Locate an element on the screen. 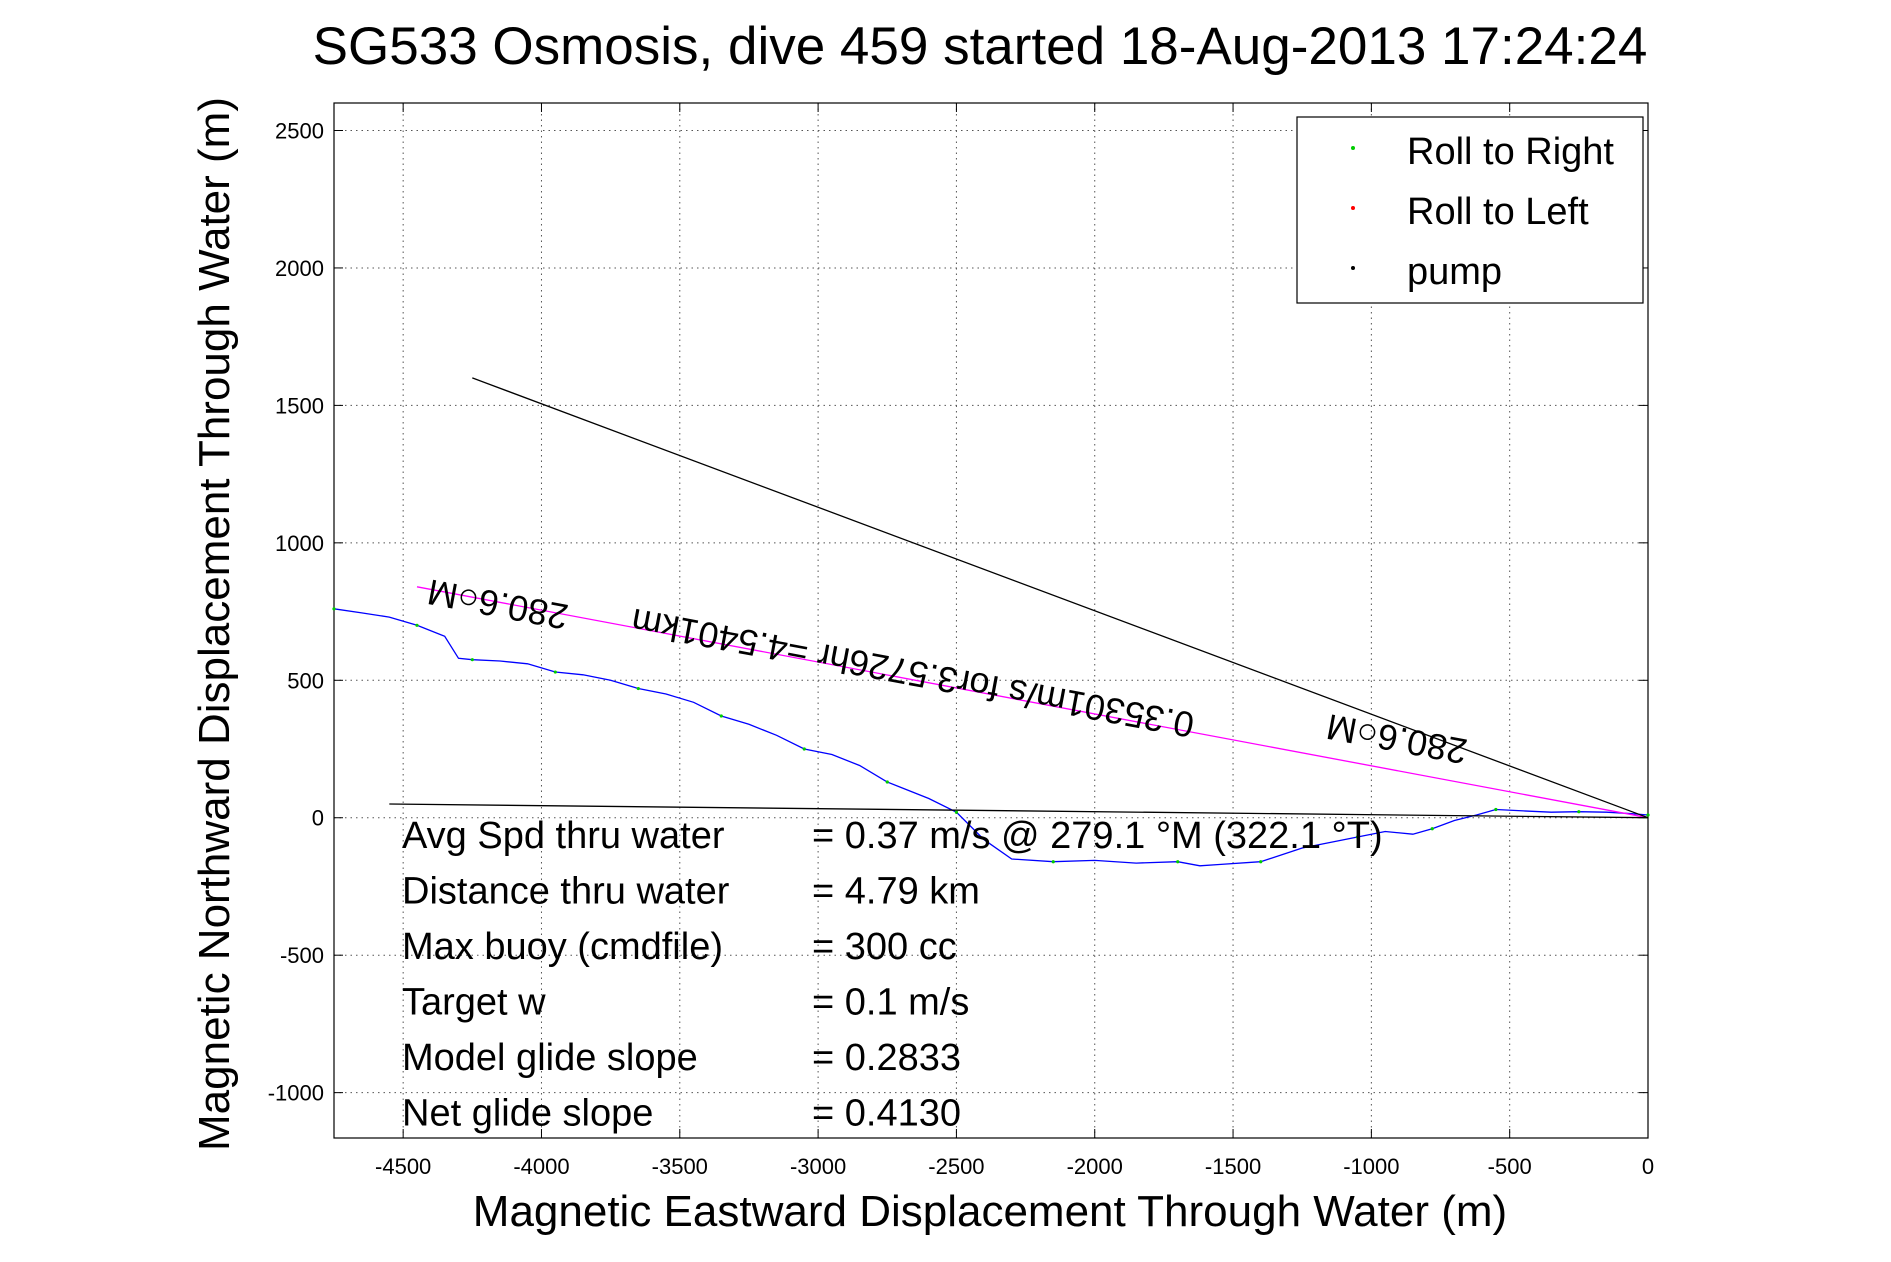 The image size is (1891, 1262). x-tick-label: -1000 is located at coordinates (1371, 1166).